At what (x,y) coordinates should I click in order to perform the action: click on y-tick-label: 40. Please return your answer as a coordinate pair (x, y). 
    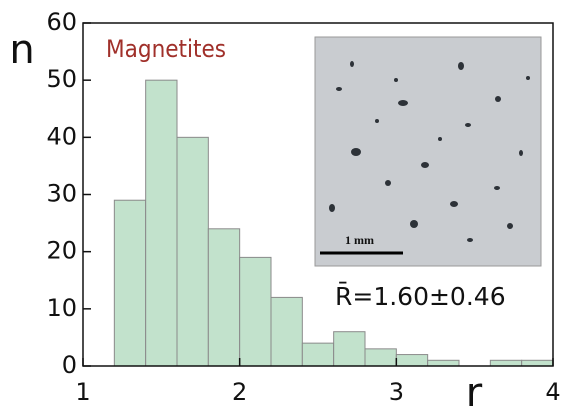
    Looking at the image, I should click on (61, 136).